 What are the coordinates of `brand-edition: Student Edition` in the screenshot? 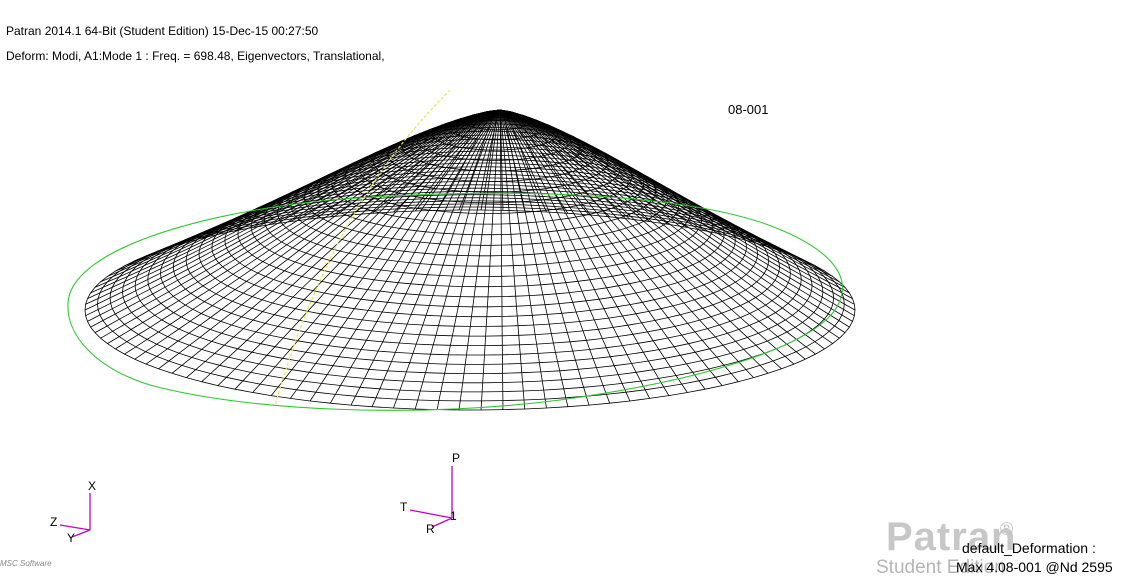 It's located at (940, 567).